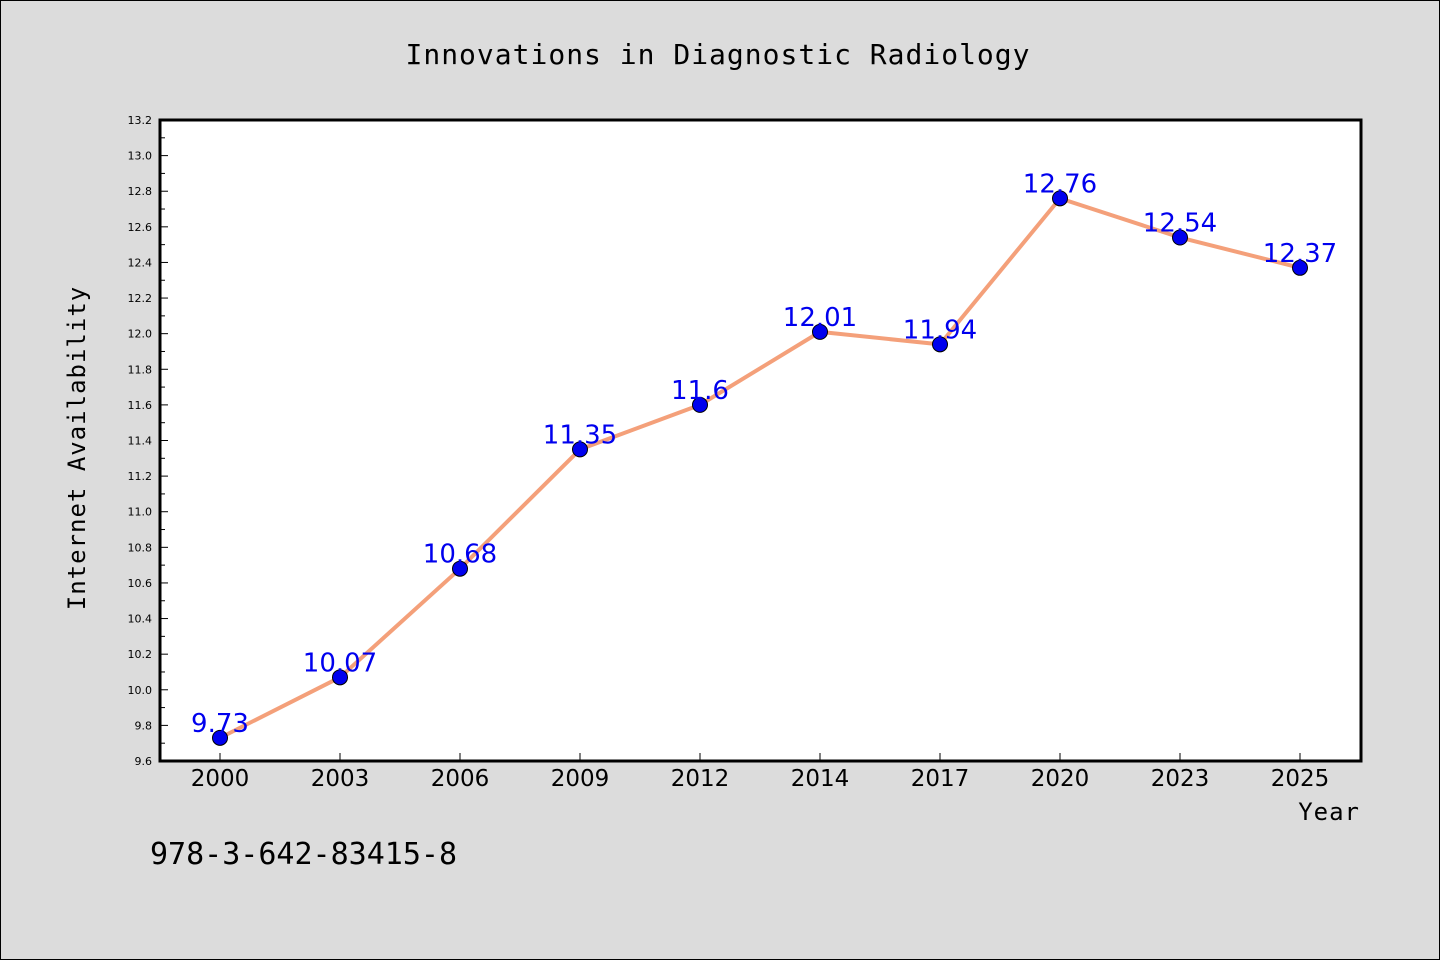 The height and width of the screenshot is (960, 1440). Describe the element at coordinates (580, 435) in the screenshot. I see `data-label: 11.35` at that location.